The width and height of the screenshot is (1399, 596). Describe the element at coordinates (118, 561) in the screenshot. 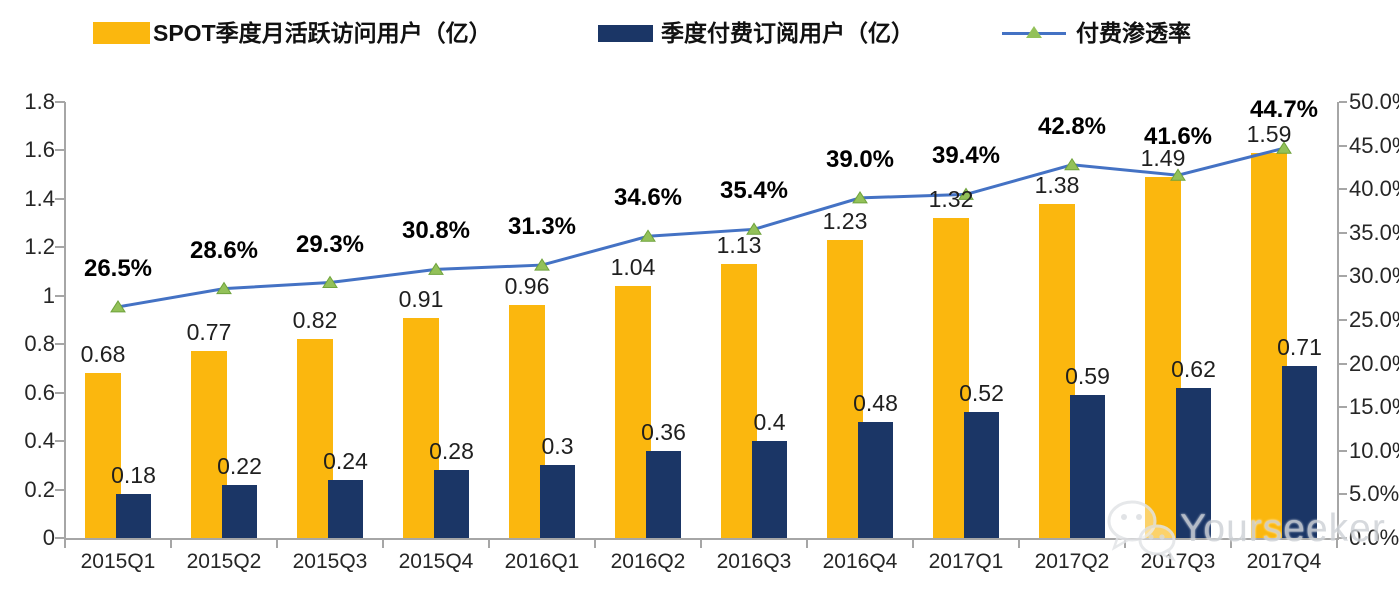

I see `x-axis-category-label: 2015Q1` at that location.